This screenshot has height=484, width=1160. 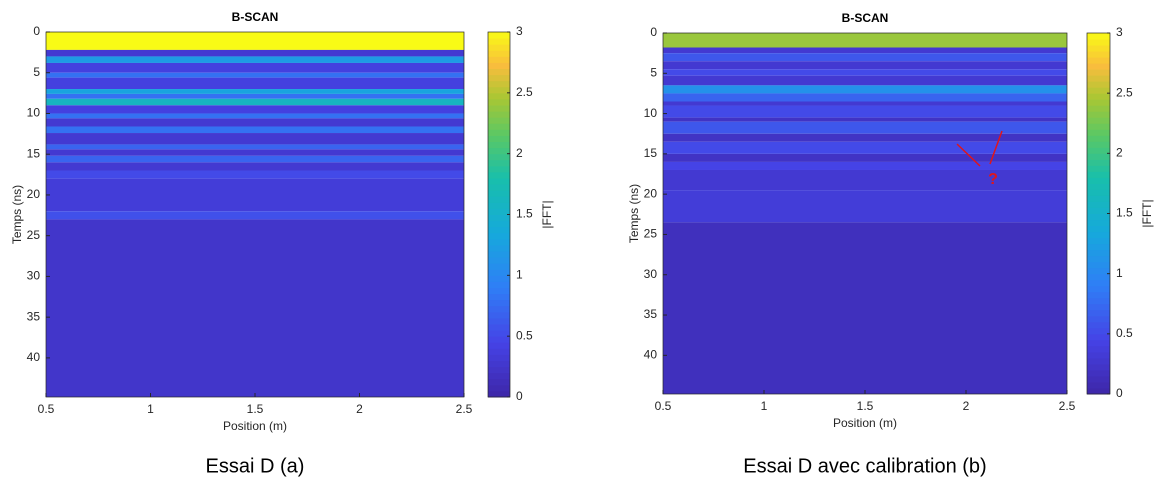 I want to click on annotation-arrows, so click(x=979, y=148).